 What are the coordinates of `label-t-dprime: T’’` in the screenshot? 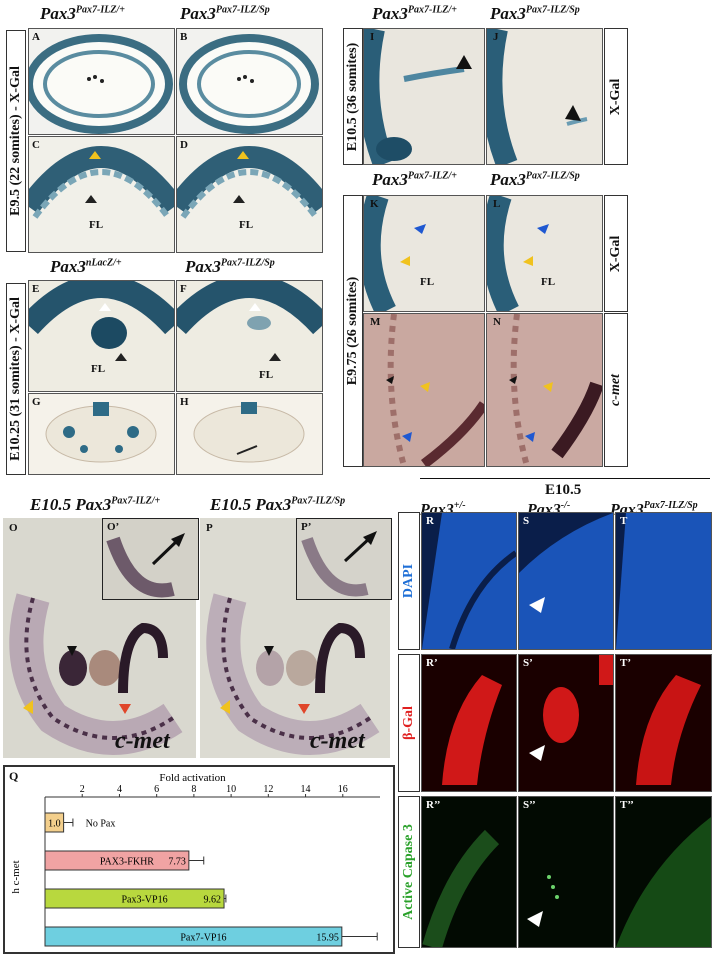 It's located at (627, 805).